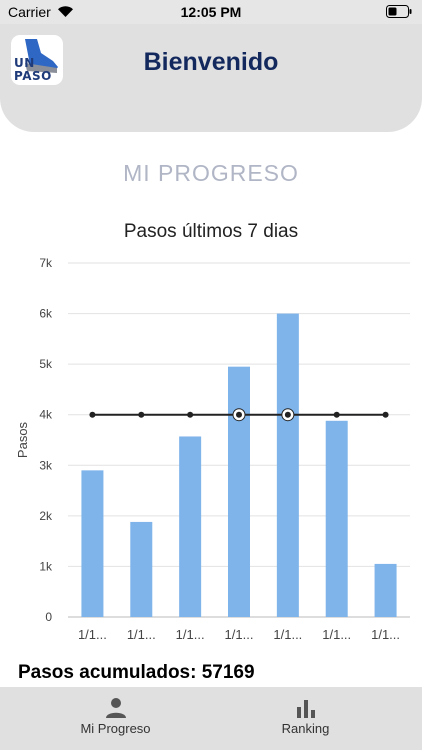  I want to click on y-tick-label: 5k, so click(46, 364).